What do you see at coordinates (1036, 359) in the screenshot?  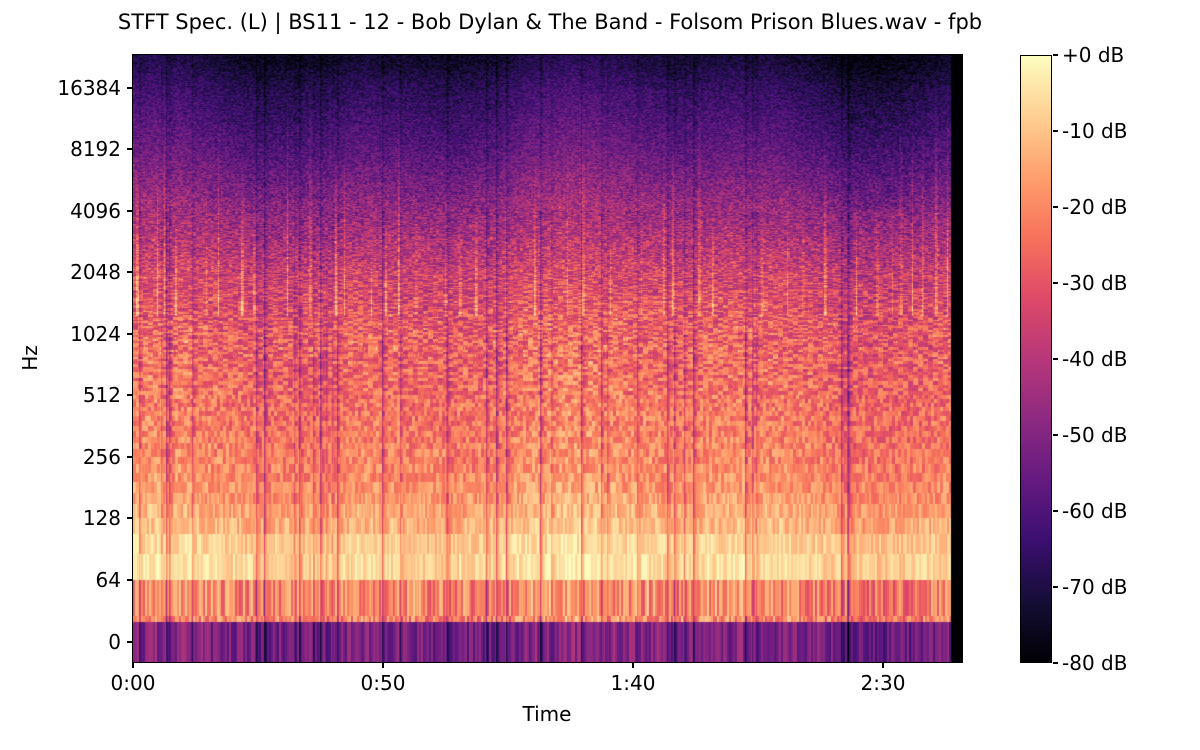 I see `colorbar` at bounding box center [1036, 359].